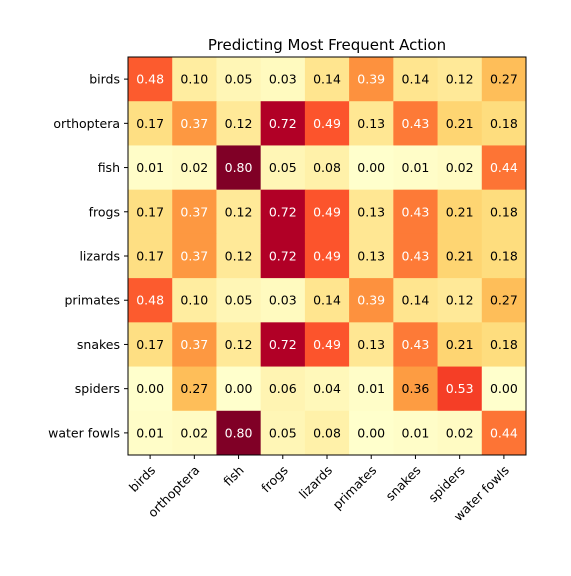  I want to click on cell-value-label: 0.44, so click(504, 167).